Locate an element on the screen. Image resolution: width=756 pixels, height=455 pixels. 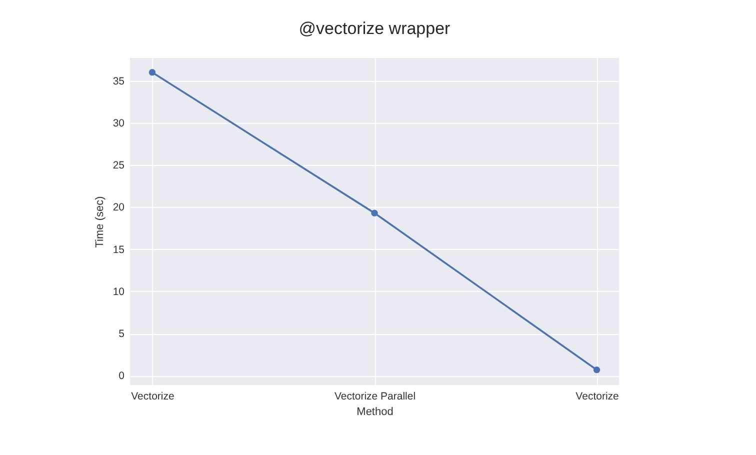
x-tick-label: Vectorize Parallel is located at coordinates (375, 396).